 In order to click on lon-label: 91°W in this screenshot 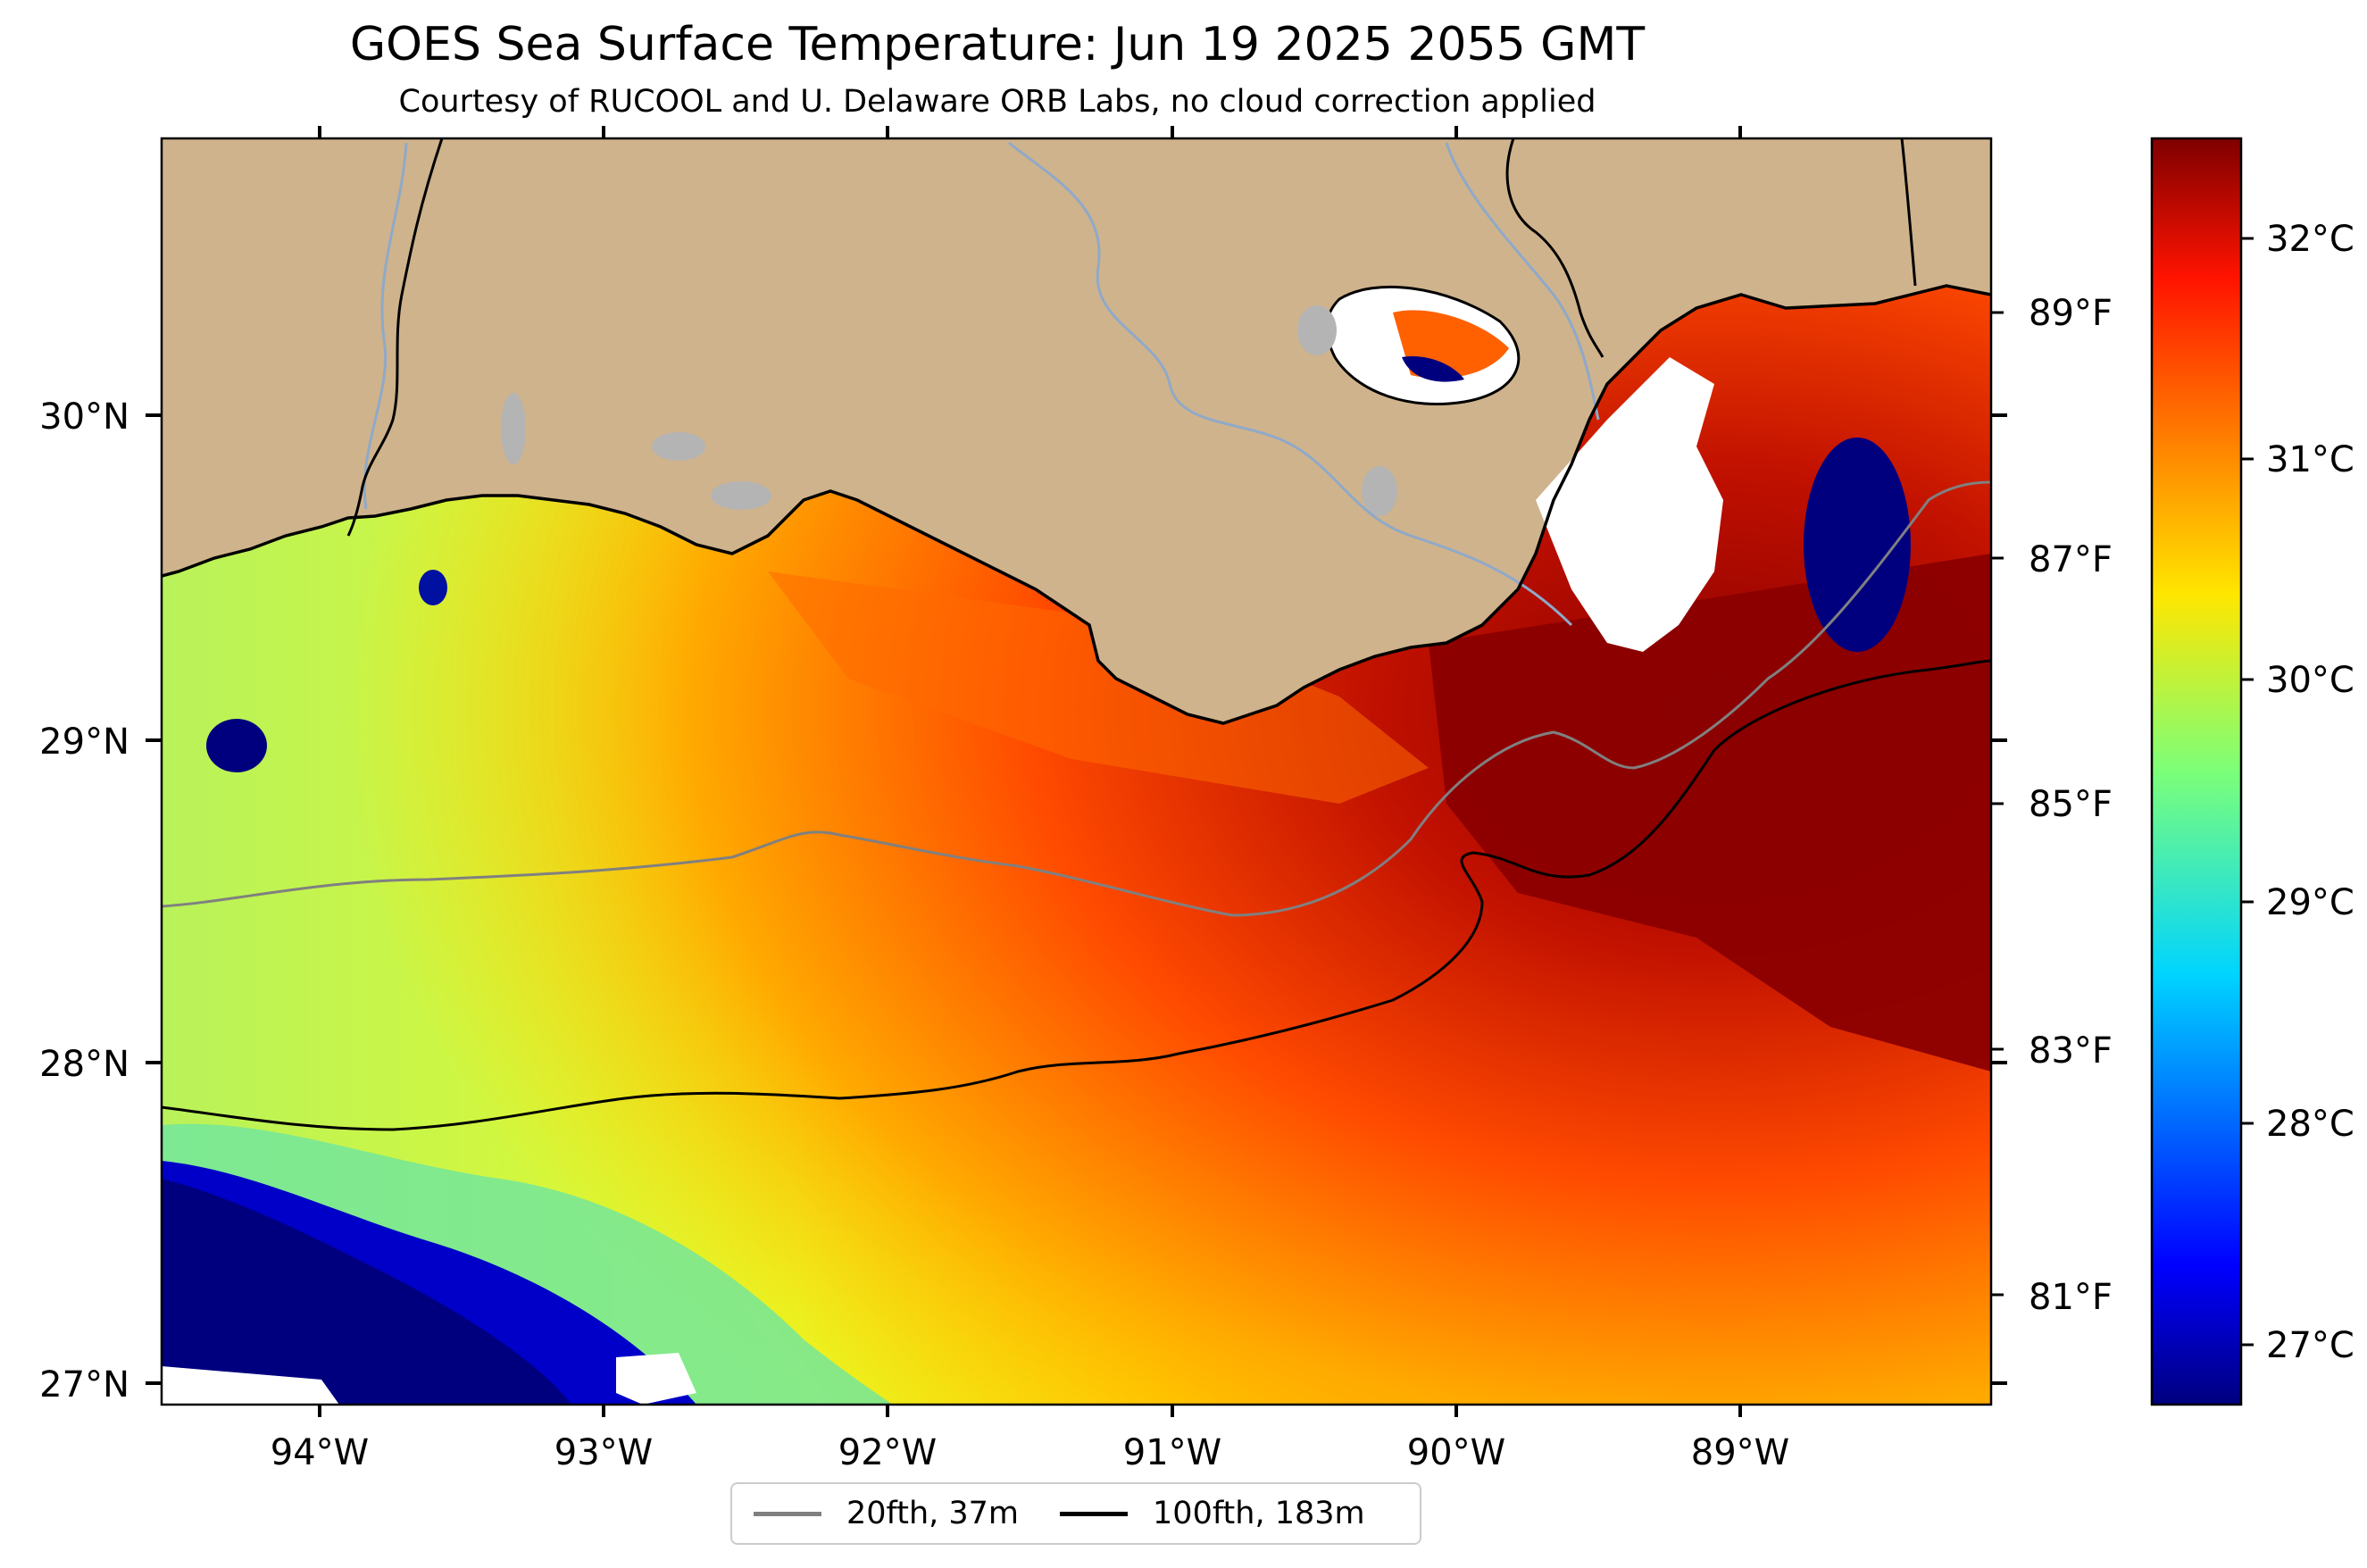, I will do `click(1172, 1452)`.